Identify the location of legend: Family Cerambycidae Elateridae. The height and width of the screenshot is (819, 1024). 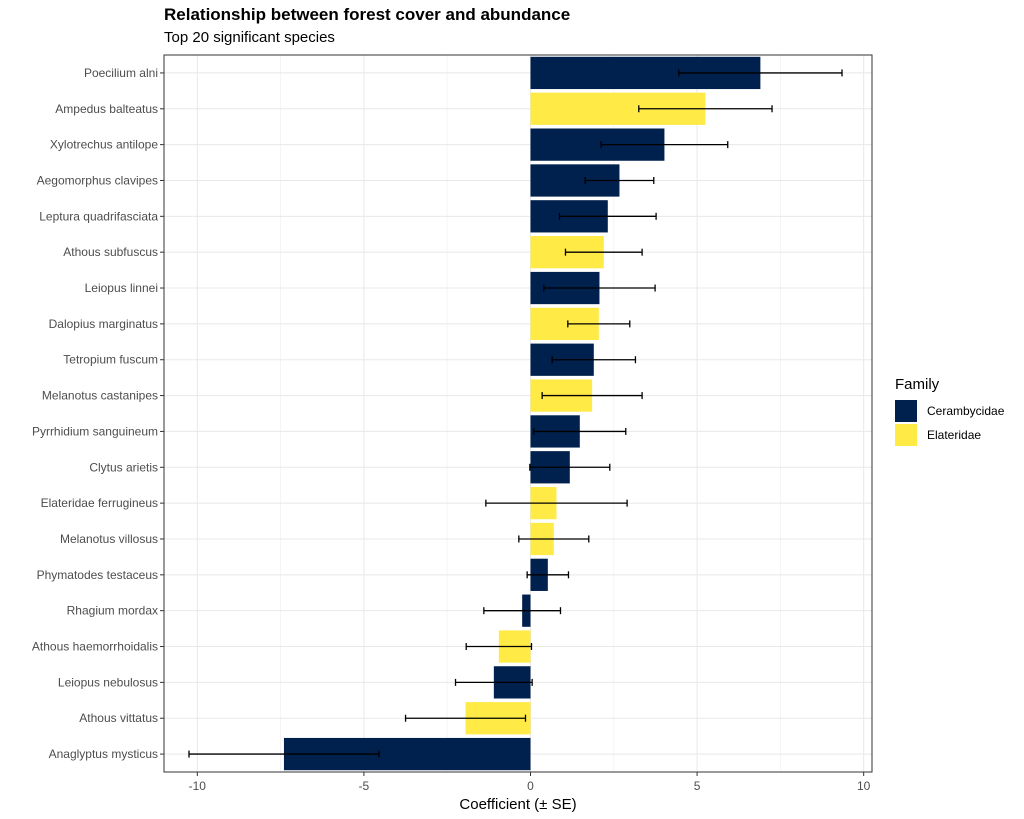
(949, 411).